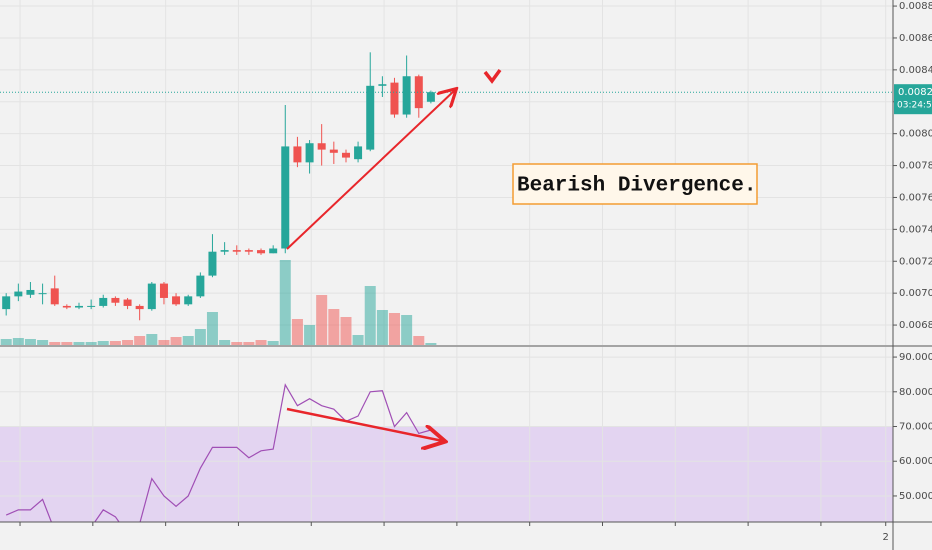  Describe the element at coordinates (915, 92) in the screenshot. I see `last-price-label: 0.00826` at that location.